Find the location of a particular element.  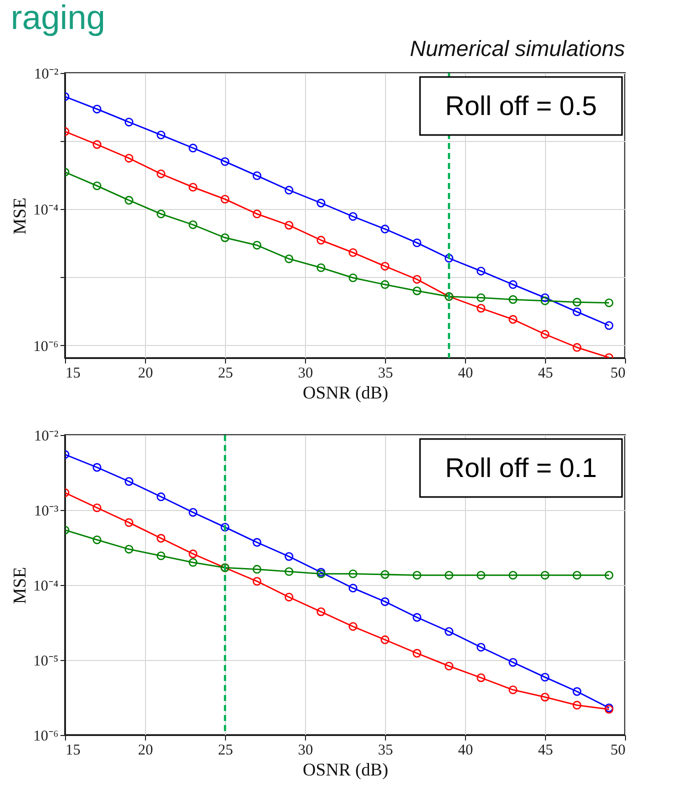

annotation: Roll off = 0.1 is located at coordinates (521, 468).